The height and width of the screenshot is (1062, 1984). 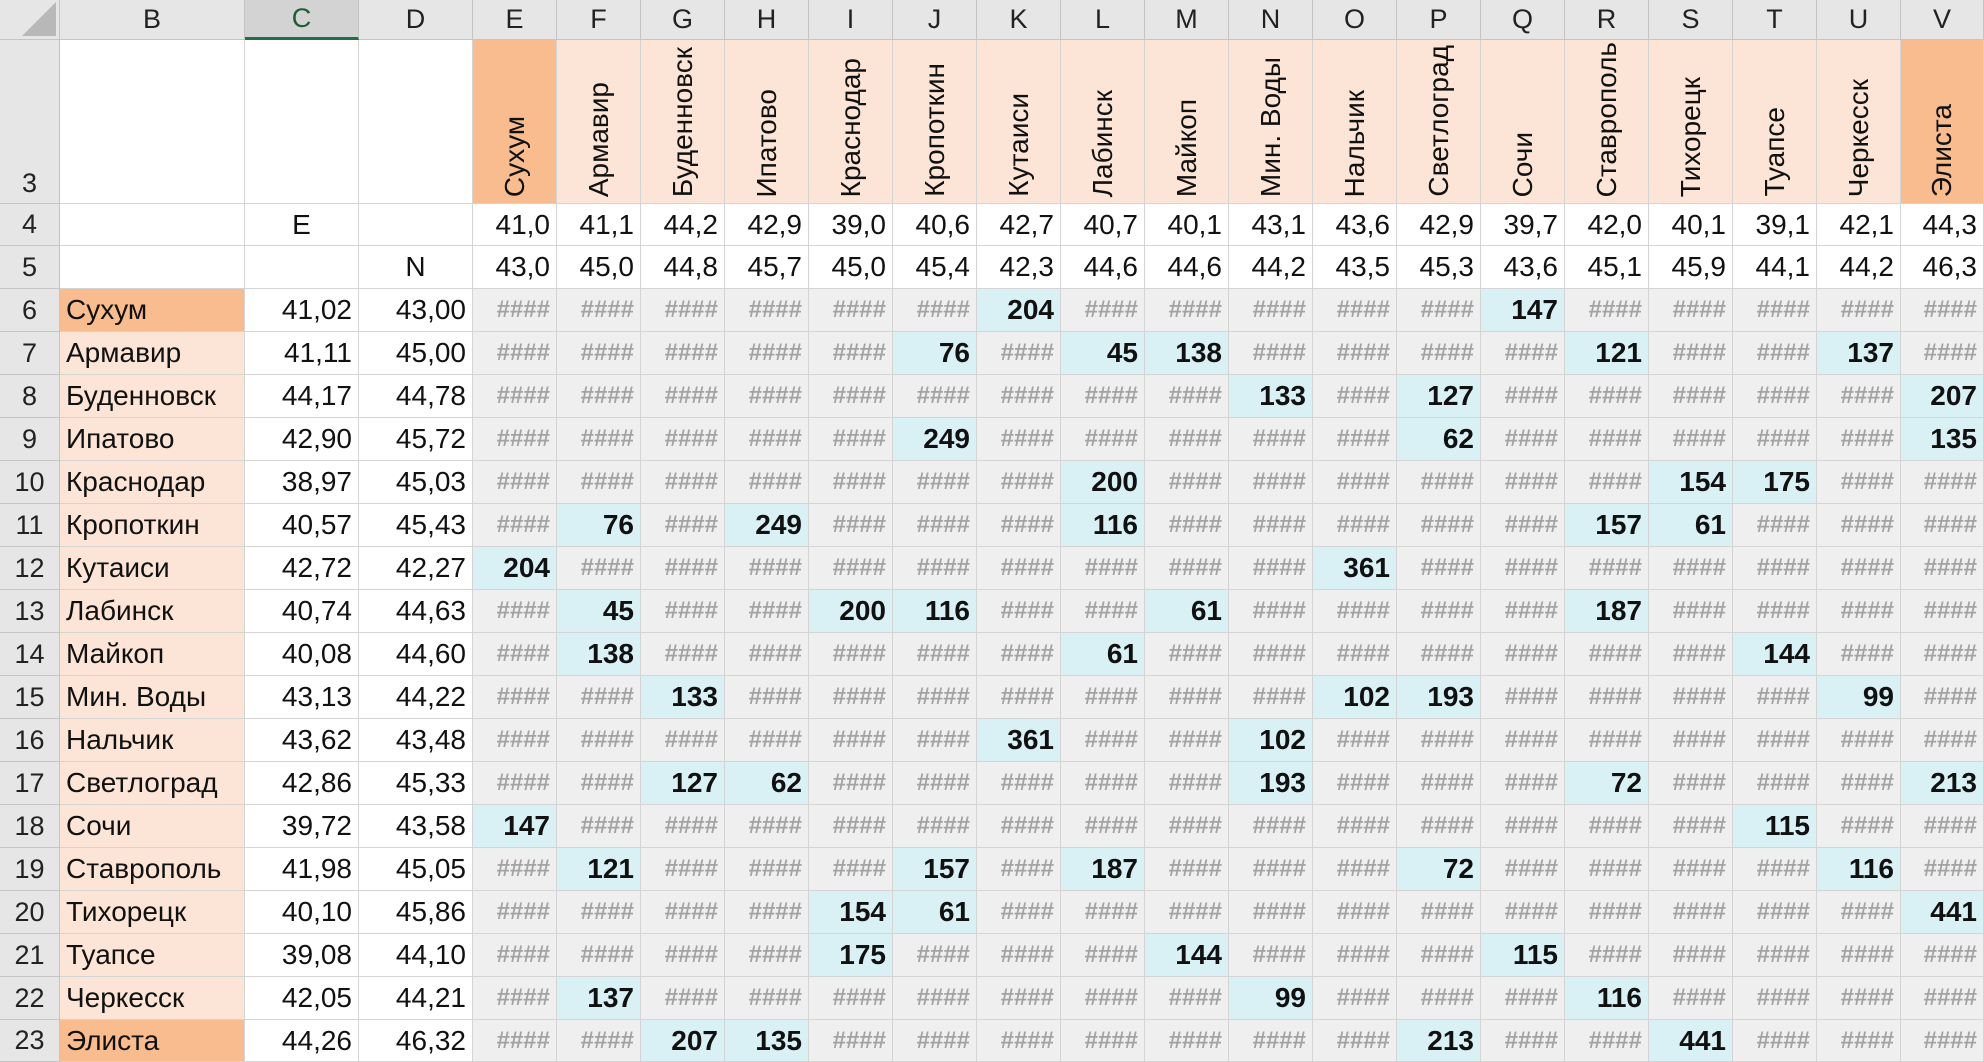 I want to click on coord-n-value: 44,63, so click(x=416, y=611).